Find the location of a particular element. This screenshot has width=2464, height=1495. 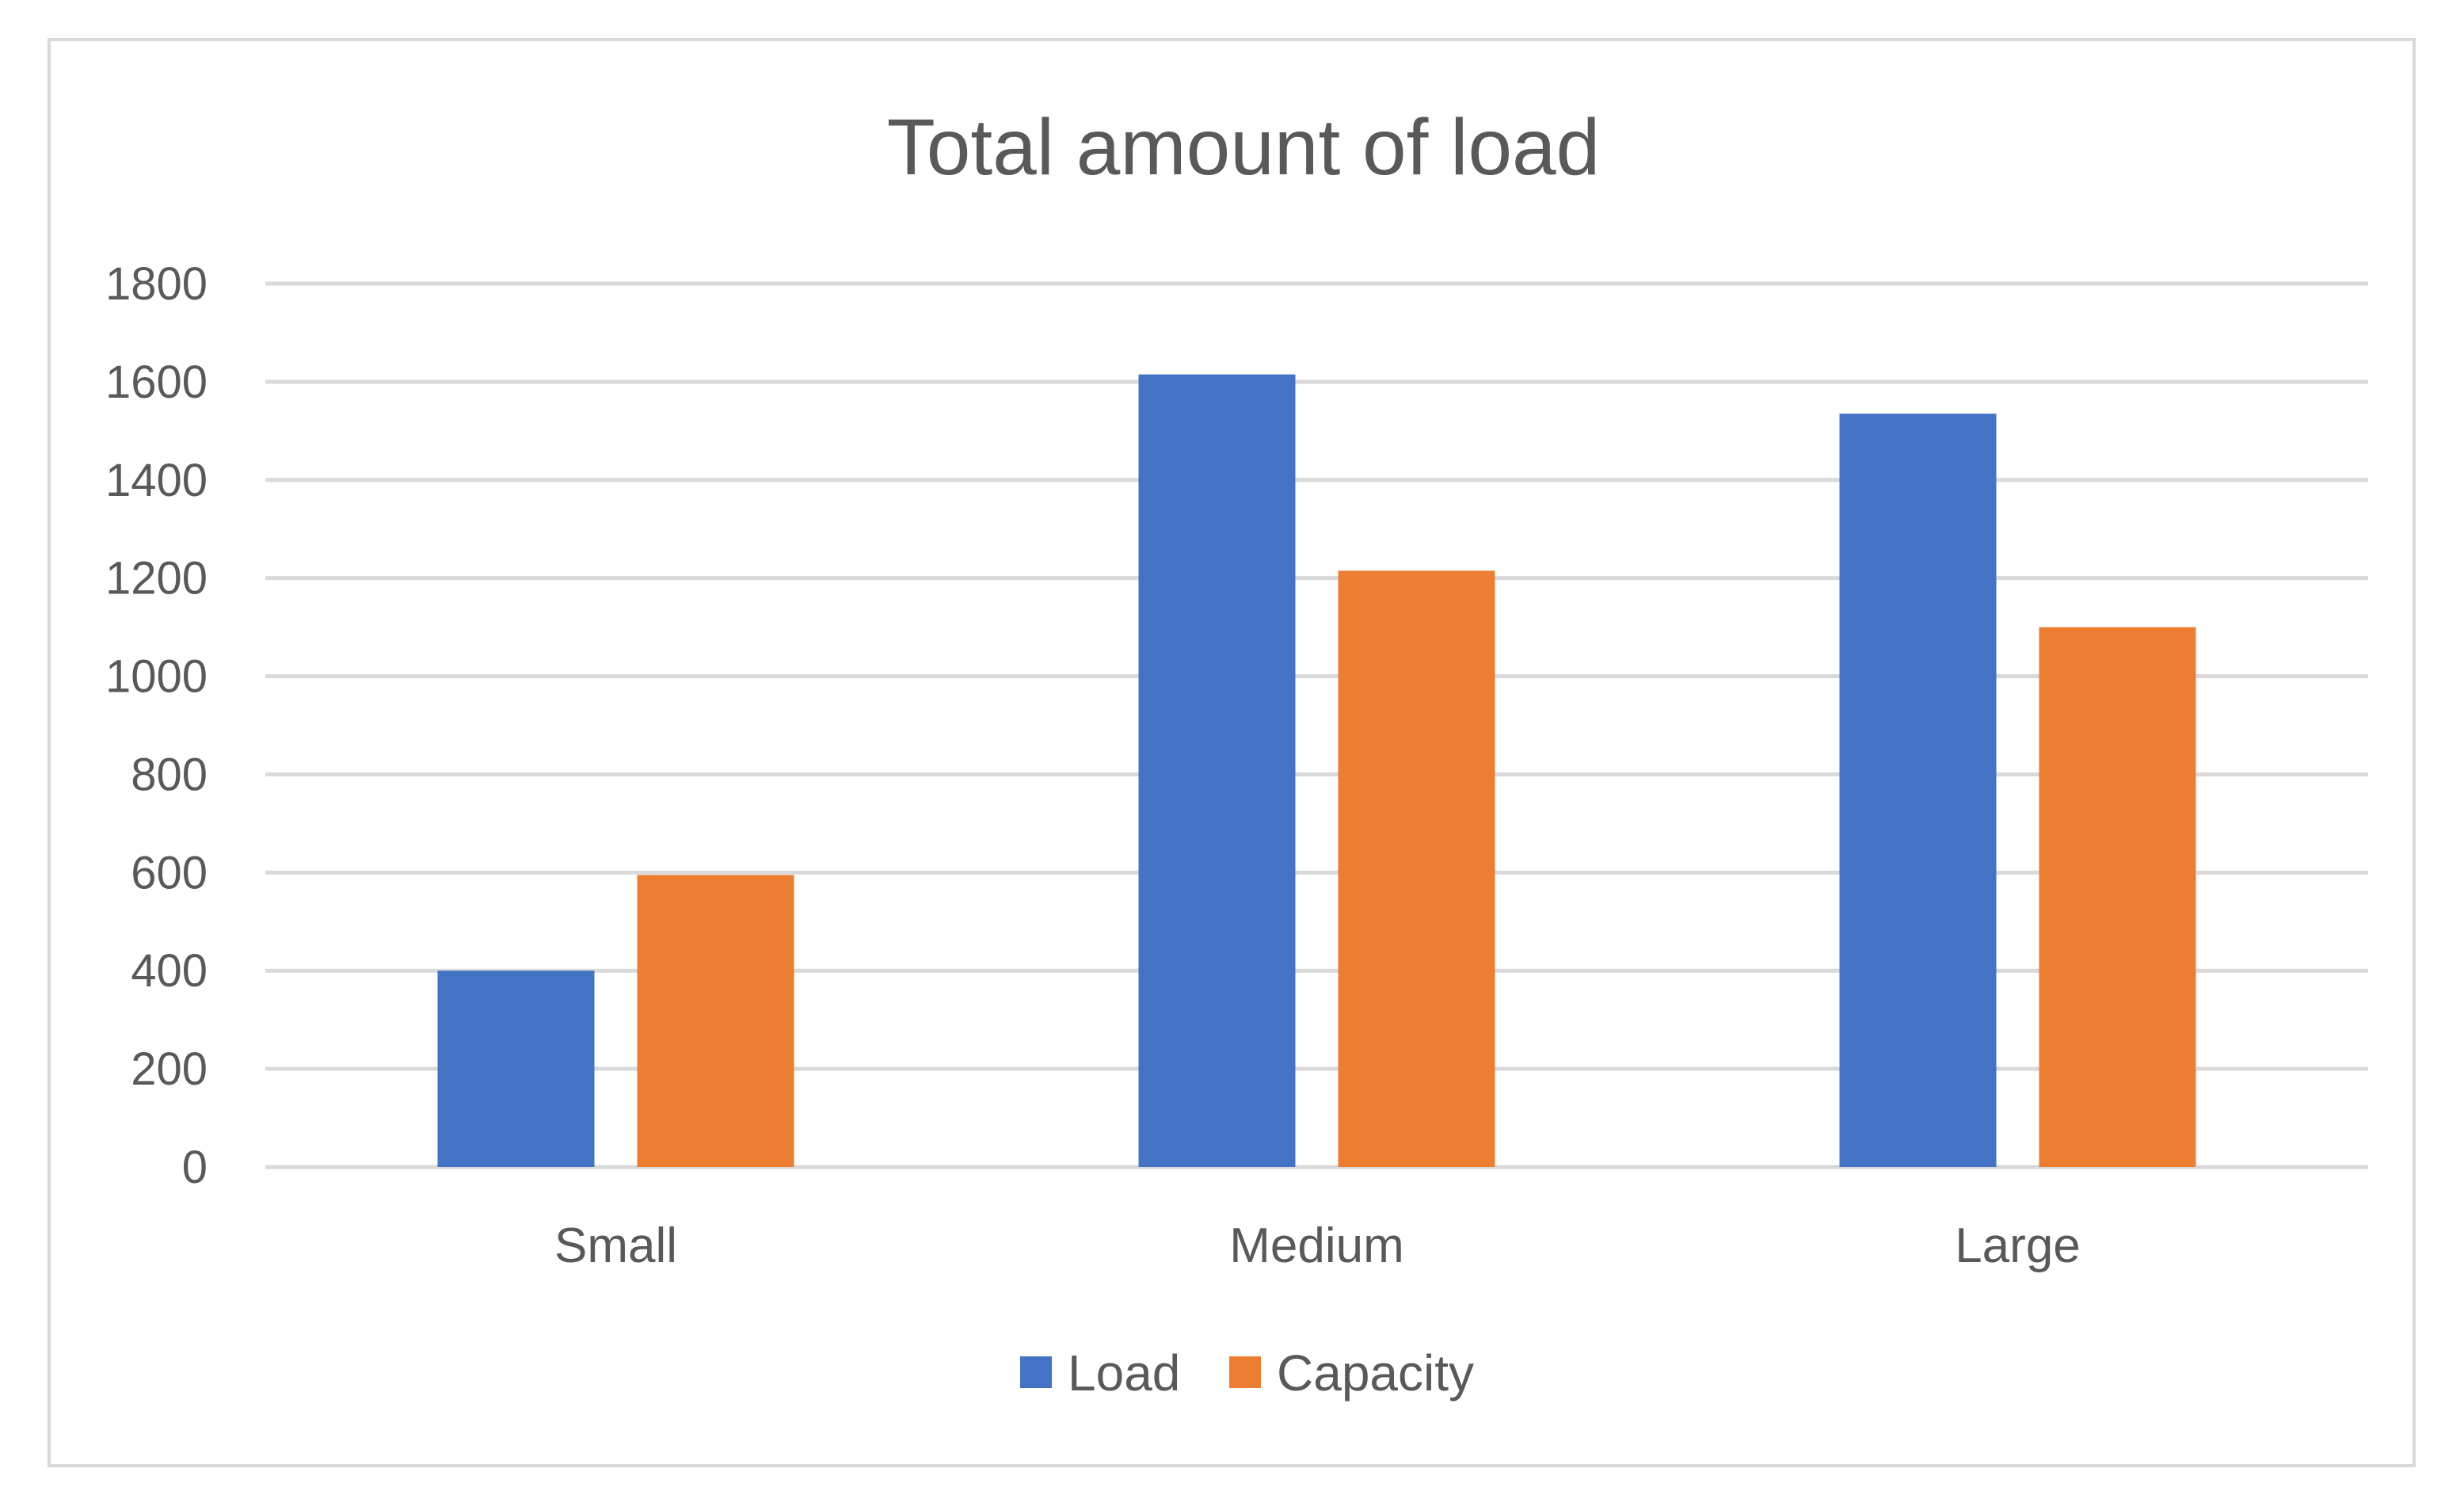

y-tick-label: 1000 is located at coordinates (156, 677).